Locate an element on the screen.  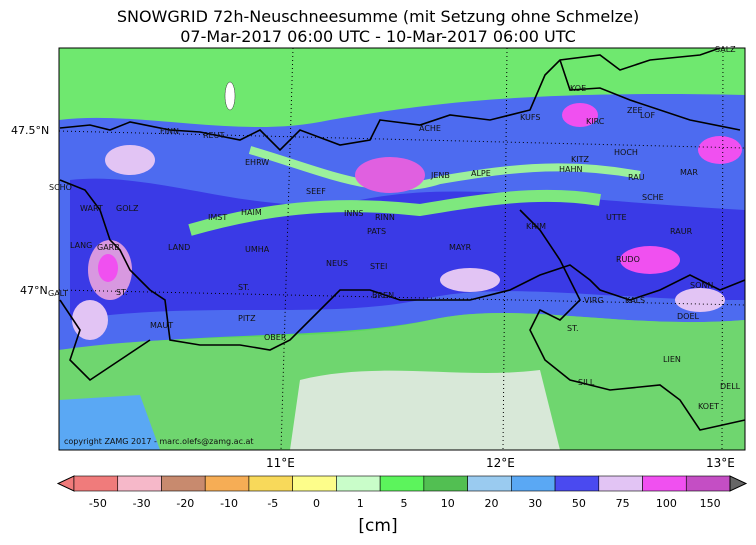
colorbar-tick-label: 0 is located at coordinates (316, 503).